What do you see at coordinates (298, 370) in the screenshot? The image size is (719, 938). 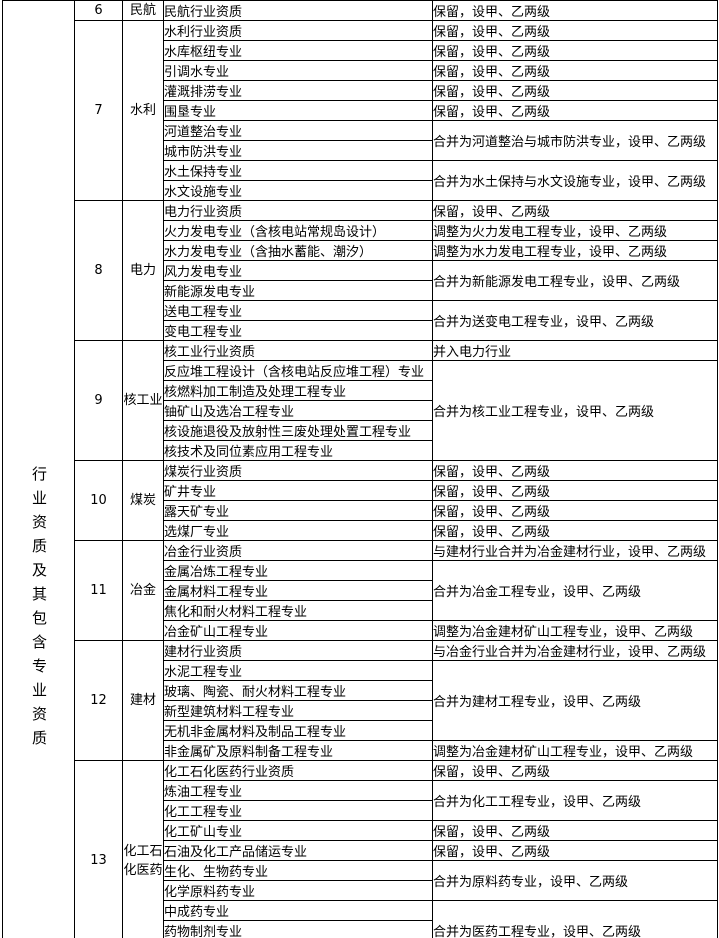 I see `specialty-cell: 反应堆工程设计（含核电站反应堆工程）专业` at bounding box center [298, 370].